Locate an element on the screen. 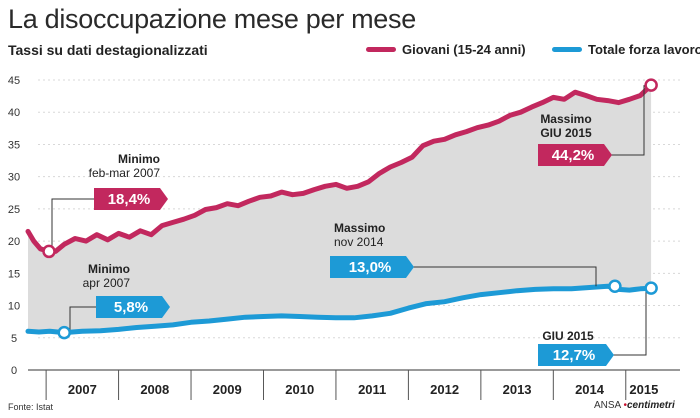  x-tick-label: 2012 is located at coordinates (444, 389).